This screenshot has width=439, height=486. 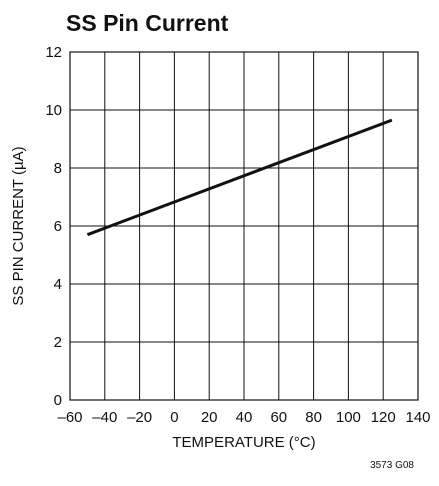 What do you see at coordinates (313, 417) in the screenshot?
I see `x-tick-label: 80` at bounding box center [313, 417].